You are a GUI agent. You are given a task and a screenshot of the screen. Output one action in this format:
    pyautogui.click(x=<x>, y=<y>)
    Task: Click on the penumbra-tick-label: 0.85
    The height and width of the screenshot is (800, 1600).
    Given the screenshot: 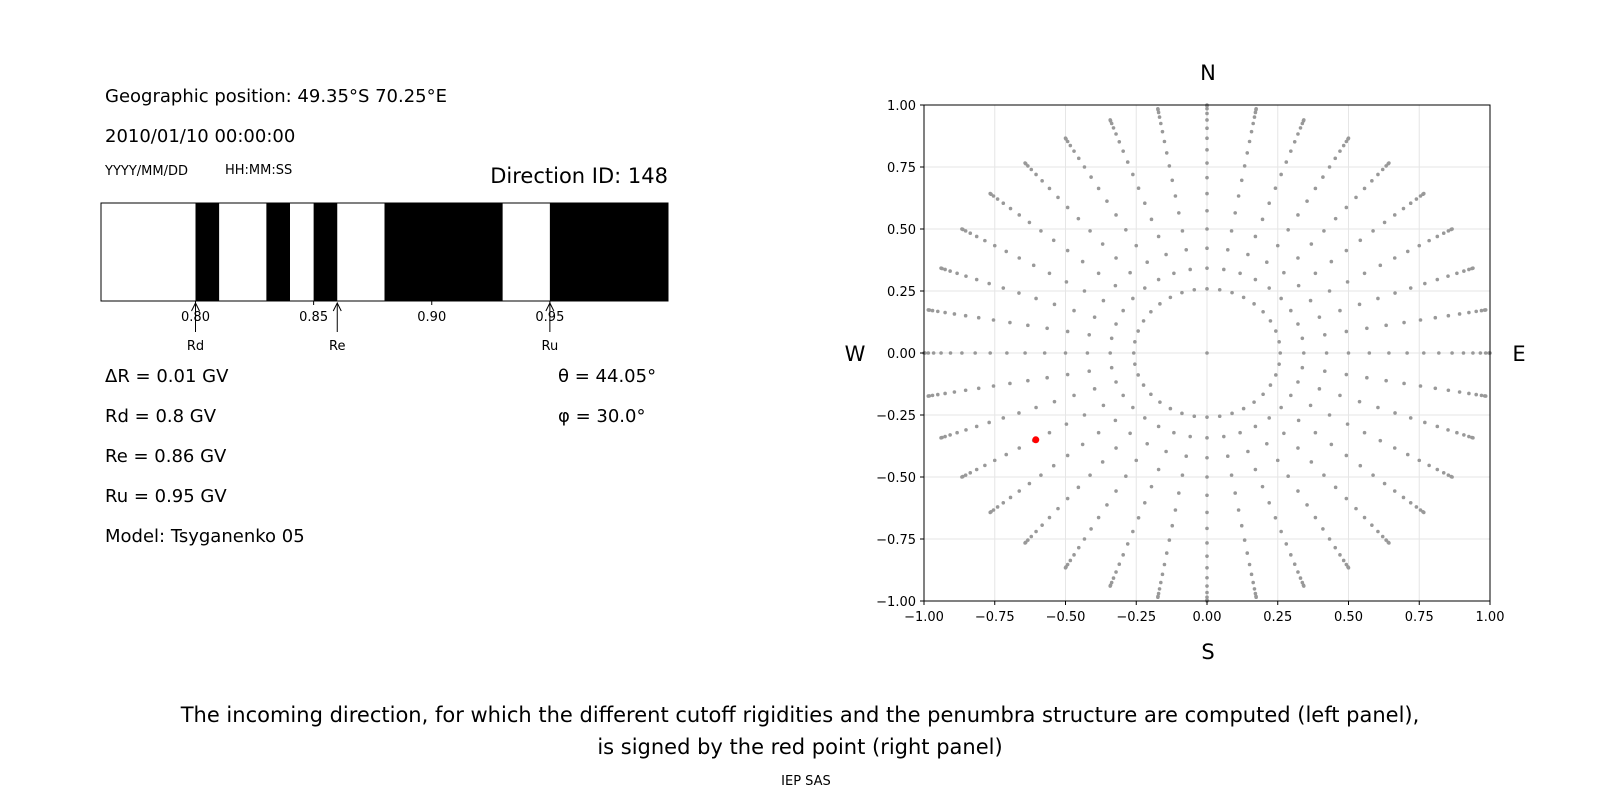 What is the action you would take?
    pyautogui.click(x=313, y=317)
    